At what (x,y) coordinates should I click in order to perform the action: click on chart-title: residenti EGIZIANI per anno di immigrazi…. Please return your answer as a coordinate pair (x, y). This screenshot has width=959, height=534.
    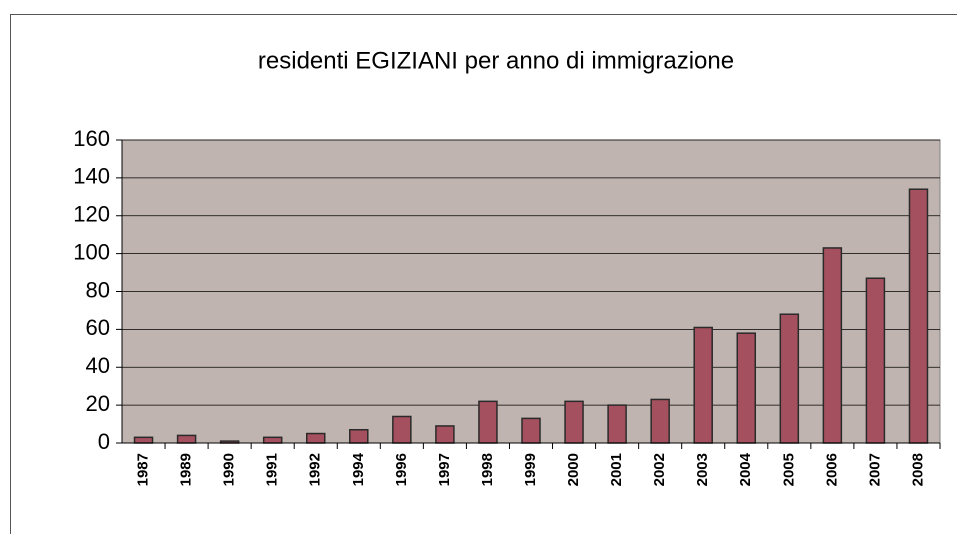
    Looking at the image, I should click on (496, 60).